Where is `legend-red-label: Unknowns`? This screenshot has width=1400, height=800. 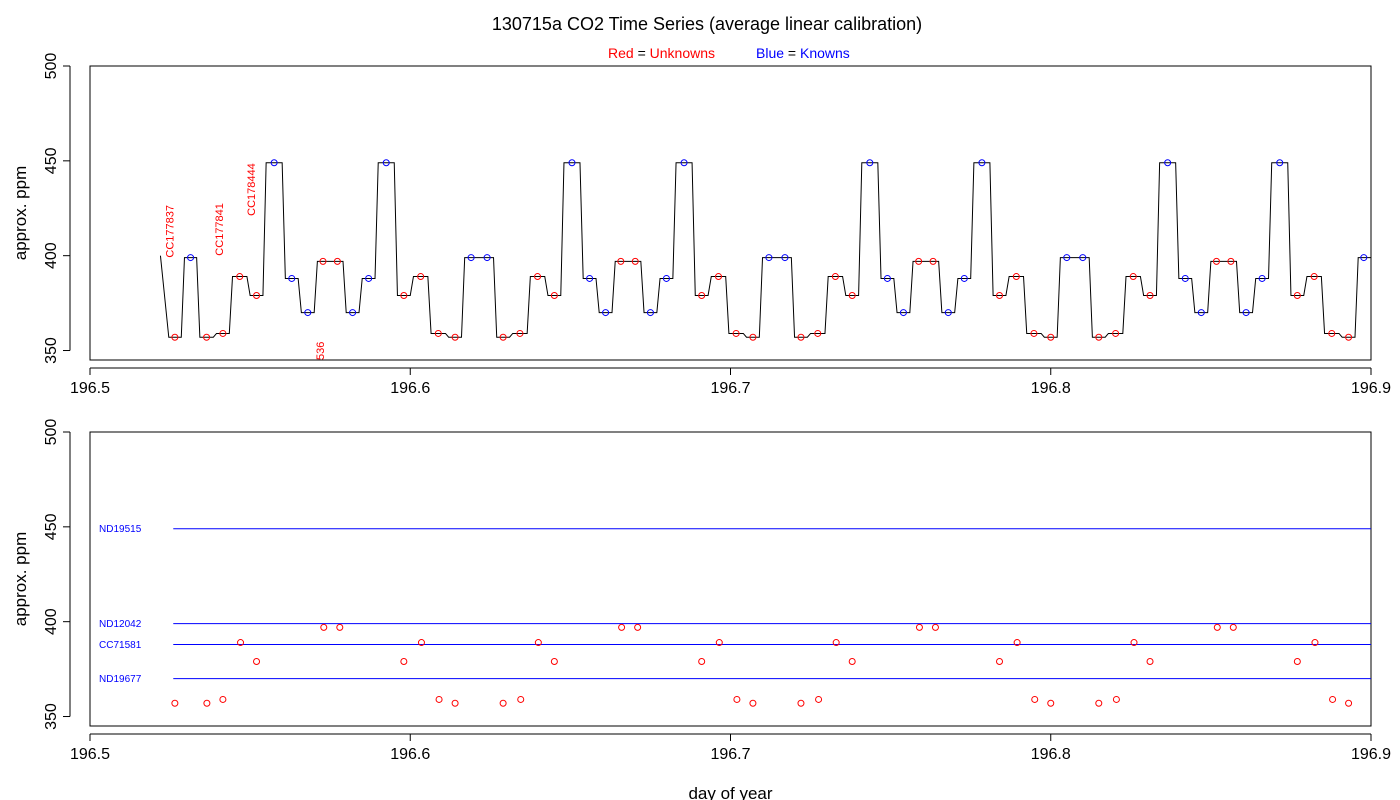 legend-red-label: Unknowns is located at coordinates (682, 53).